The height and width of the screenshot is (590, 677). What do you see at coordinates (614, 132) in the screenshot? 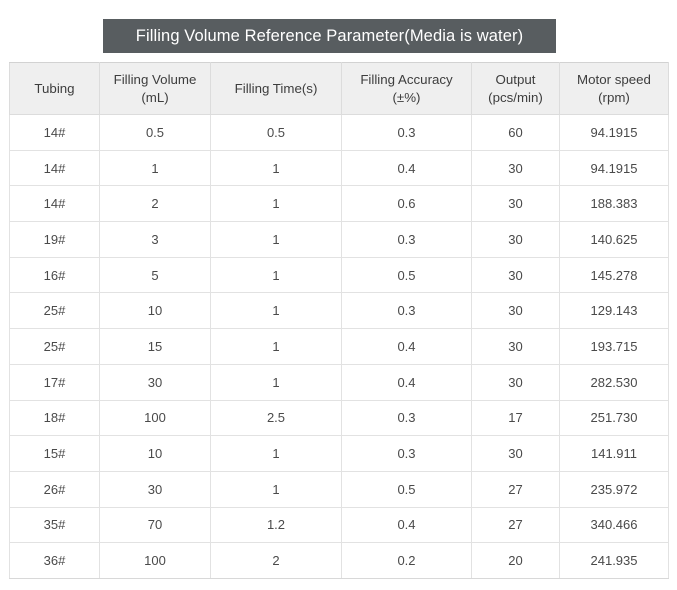
I see `cell-speed: 94.1915` at bounding box center [614, 132].